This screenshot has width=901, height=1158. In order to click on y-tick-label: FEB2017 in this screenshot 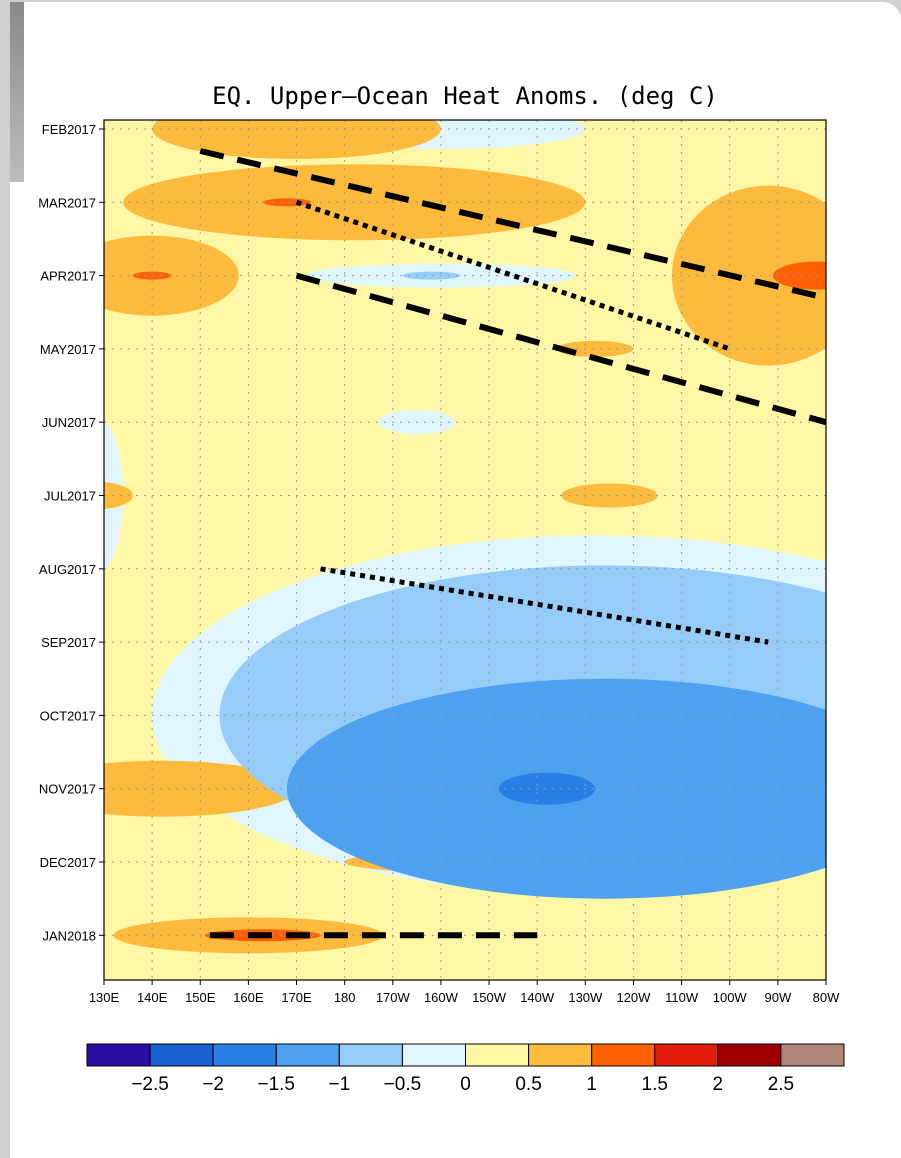, I will do `click(69, 129)`.